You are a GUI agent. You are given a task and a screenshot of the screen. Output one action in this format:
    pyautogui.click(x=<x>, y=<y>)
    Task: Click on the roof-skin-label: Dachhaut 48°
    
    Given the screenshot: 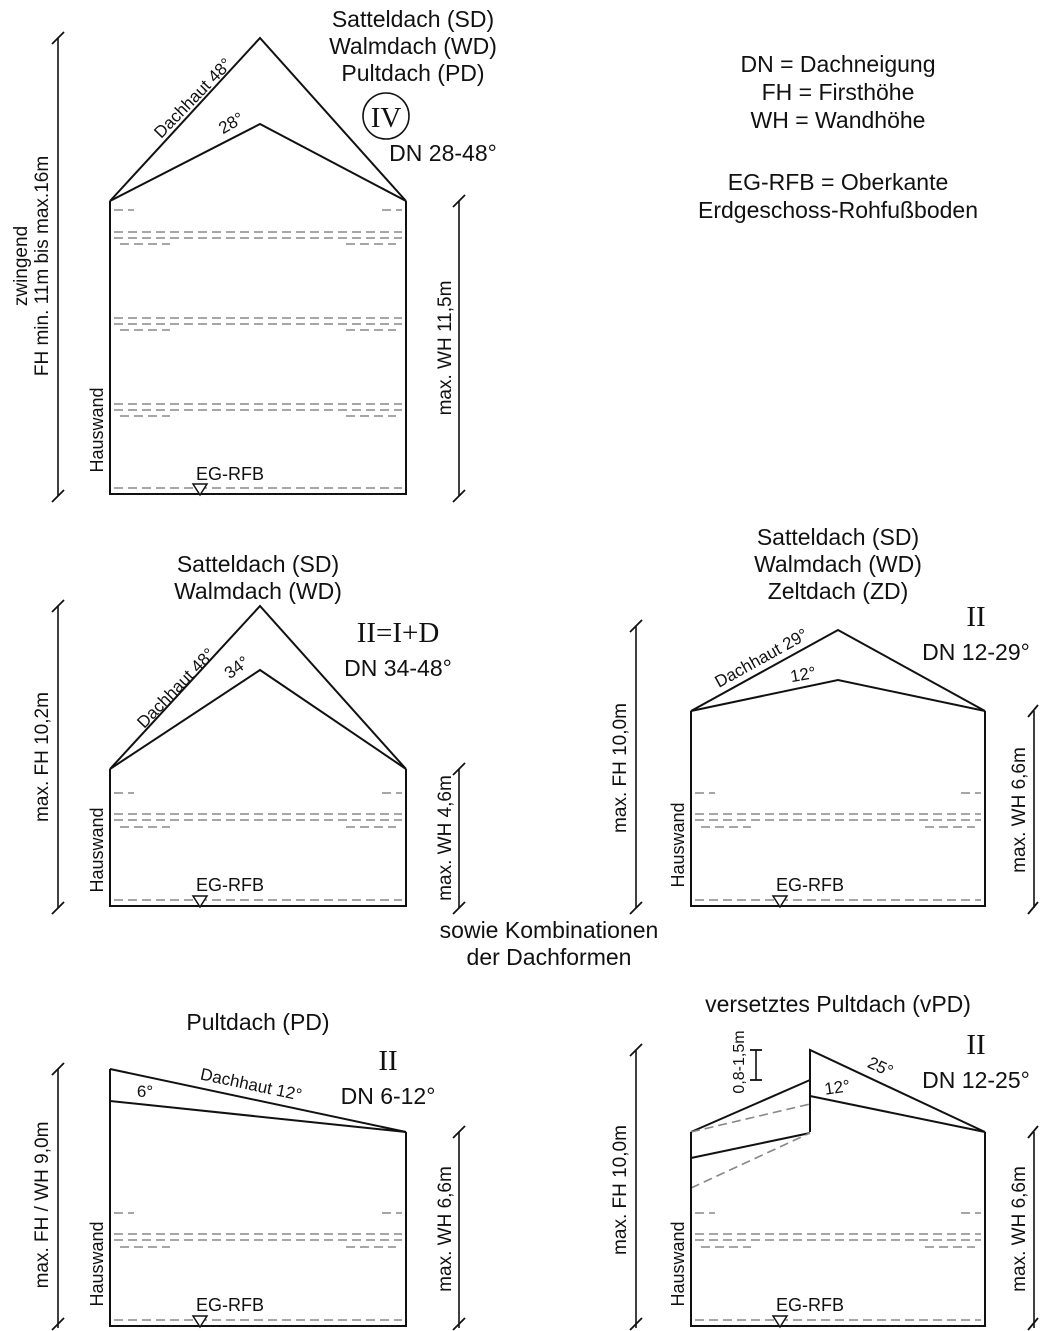 What is the action you would take?
    pyautogui.click(x=175, y=687)
    